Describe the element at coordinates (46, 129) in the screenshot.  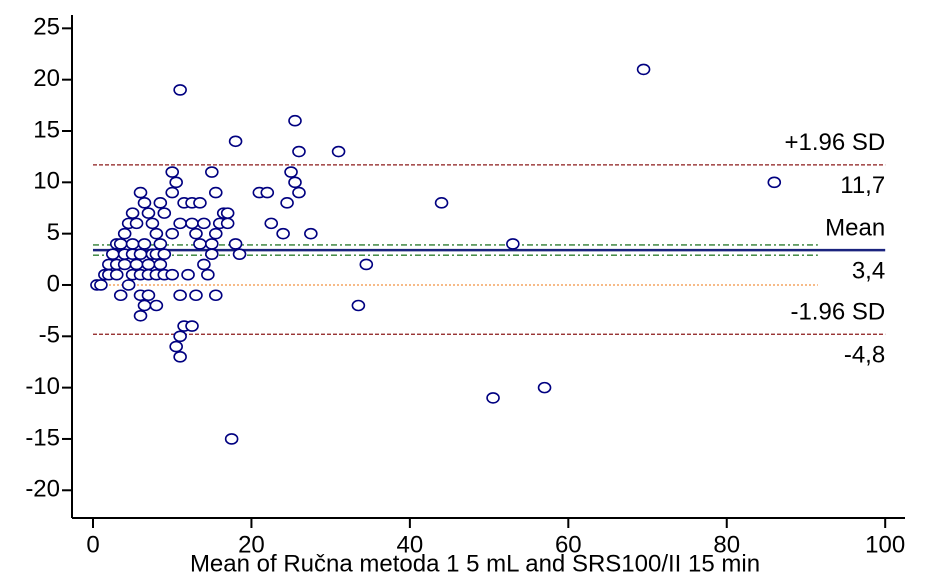
I see `y-tick-label: 15` at that location.